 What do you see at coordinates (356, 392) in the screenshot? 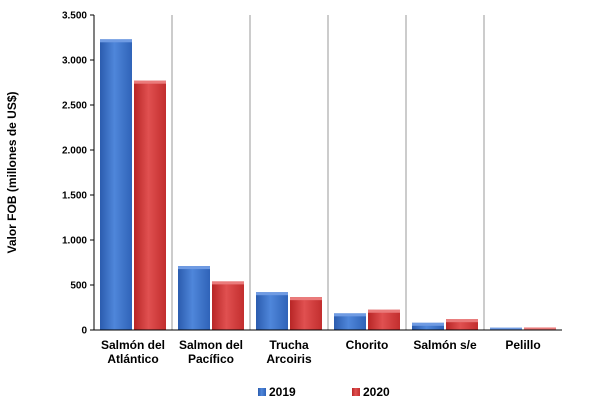
I see `legend-swatch-2020` at bounding box center [356, 392].